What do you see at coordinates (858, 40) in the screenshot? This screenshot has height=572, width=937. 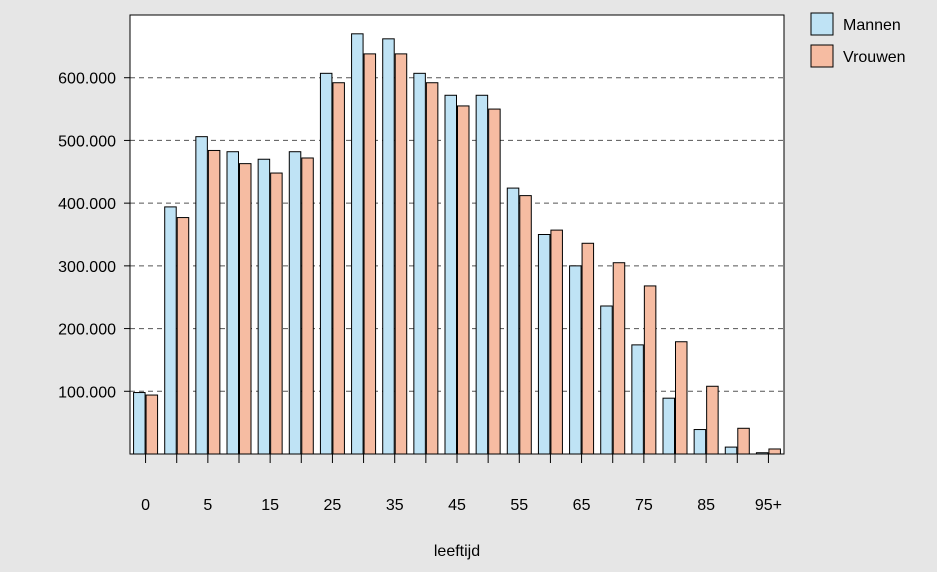 I see `legend: Mannen Vrouwen` at bounding box center [858, 40].